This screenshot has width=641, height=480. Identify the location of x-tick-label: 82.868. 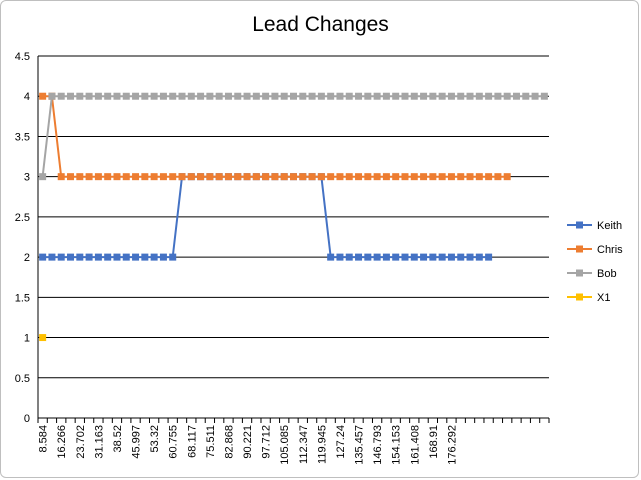
(229, 442).